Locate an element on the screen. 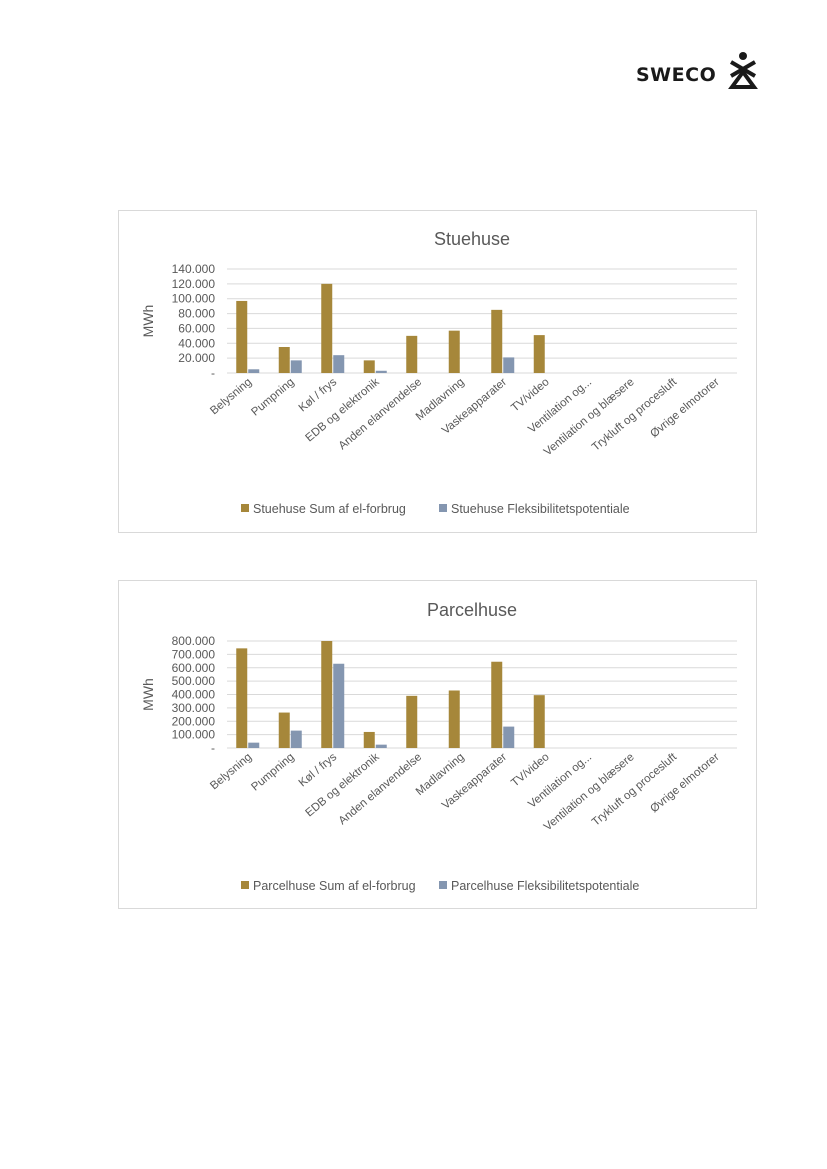  legend-entry: Parcelhuse Fleksibilitetspotentiale is located at coordinates (539, 886).